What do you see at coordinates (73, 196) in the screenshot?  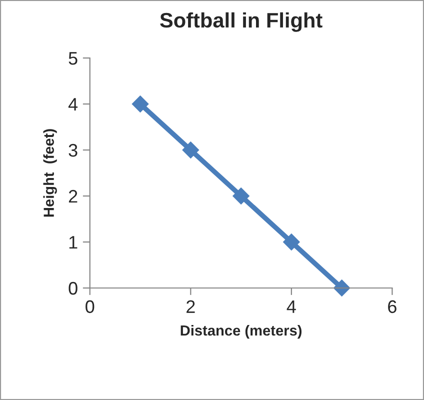 I see `y-tick-label: 2` at bounding box center [73, 196].